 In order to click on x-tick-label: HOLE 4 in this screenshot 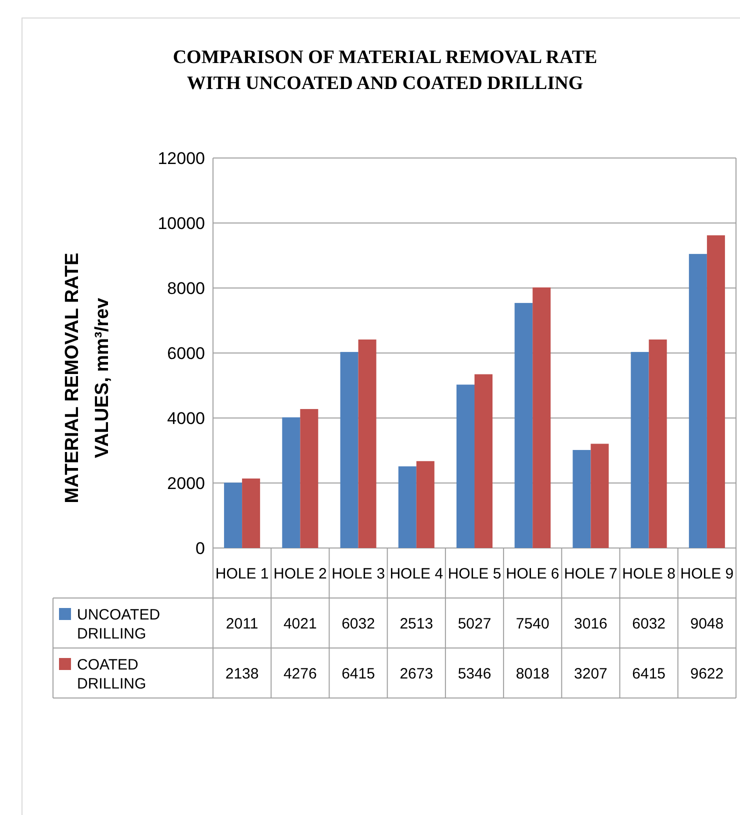, I will do `click(417, 573)`.